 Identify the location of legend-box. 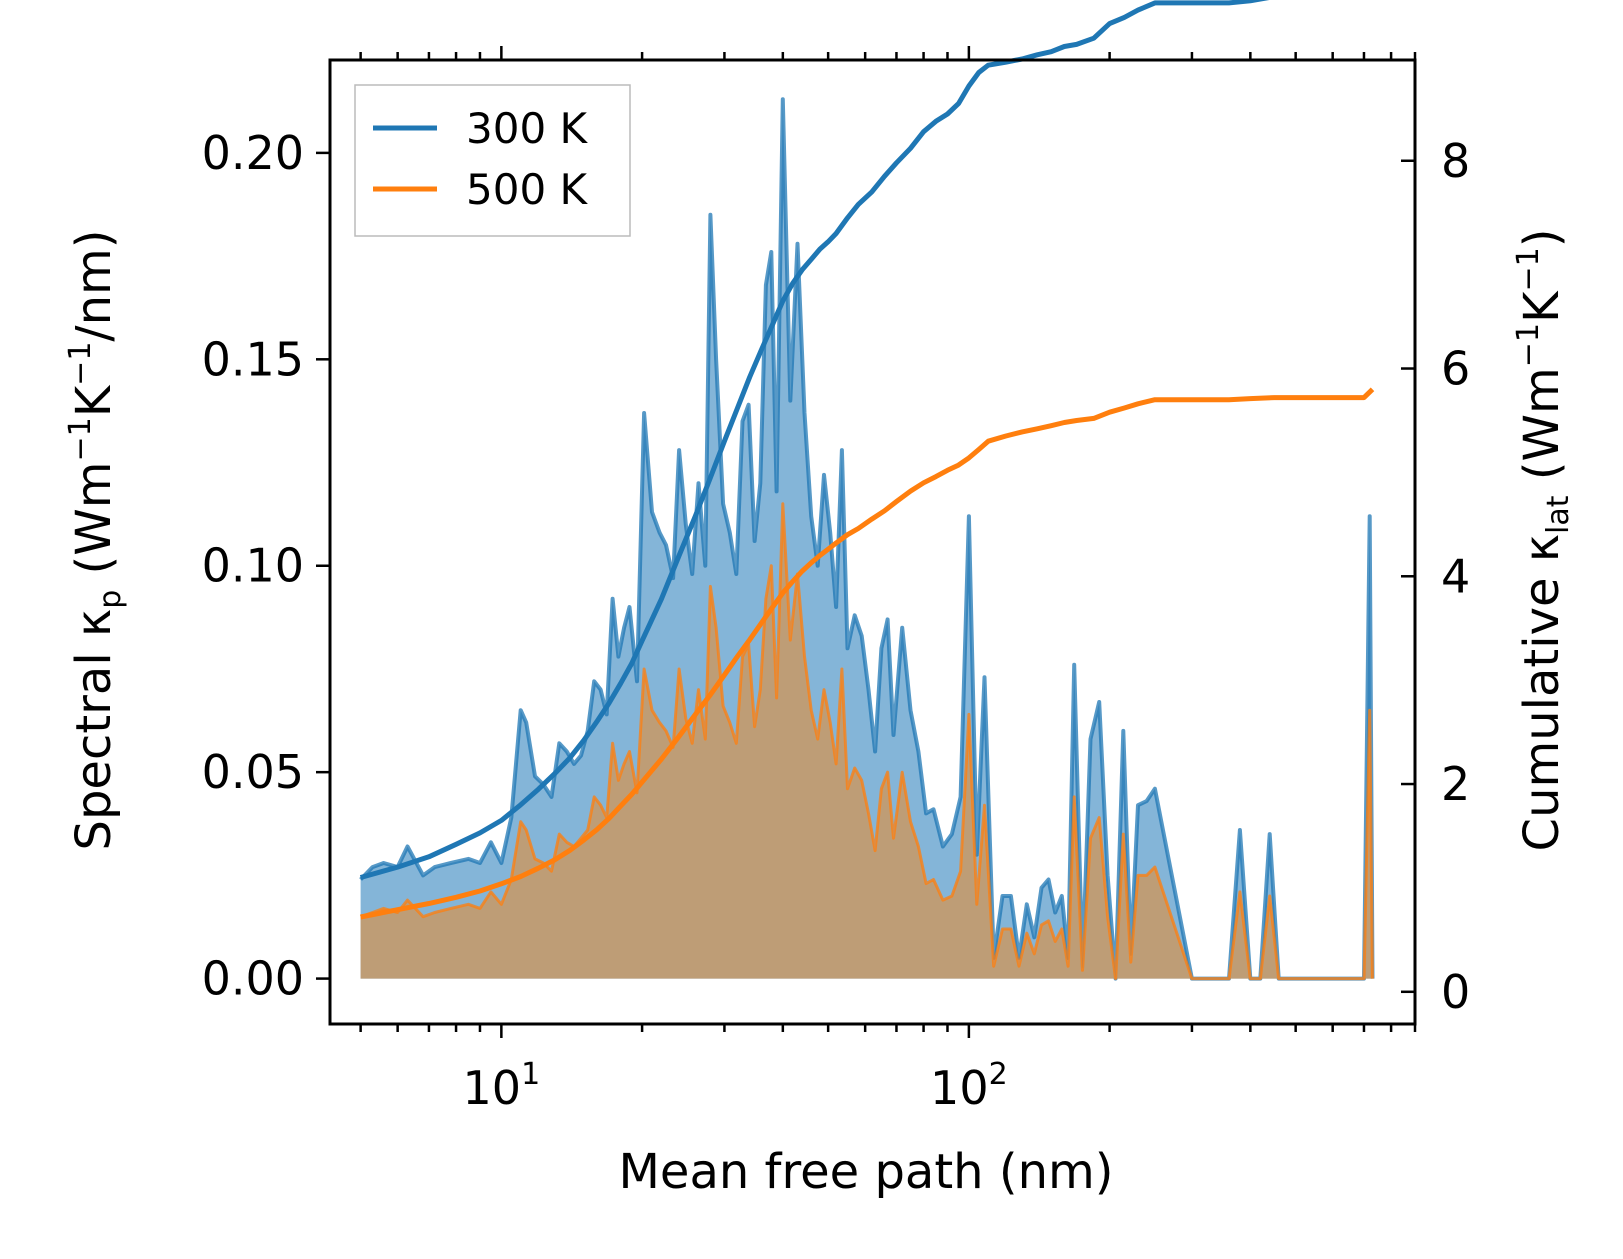
(492, 160).